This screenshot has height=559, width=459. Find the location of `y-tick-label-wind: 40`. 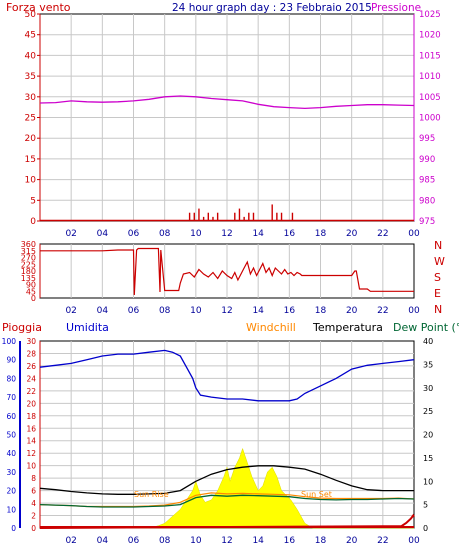

y-tick-label-wind: 40 is located at coordinates (31, 56).